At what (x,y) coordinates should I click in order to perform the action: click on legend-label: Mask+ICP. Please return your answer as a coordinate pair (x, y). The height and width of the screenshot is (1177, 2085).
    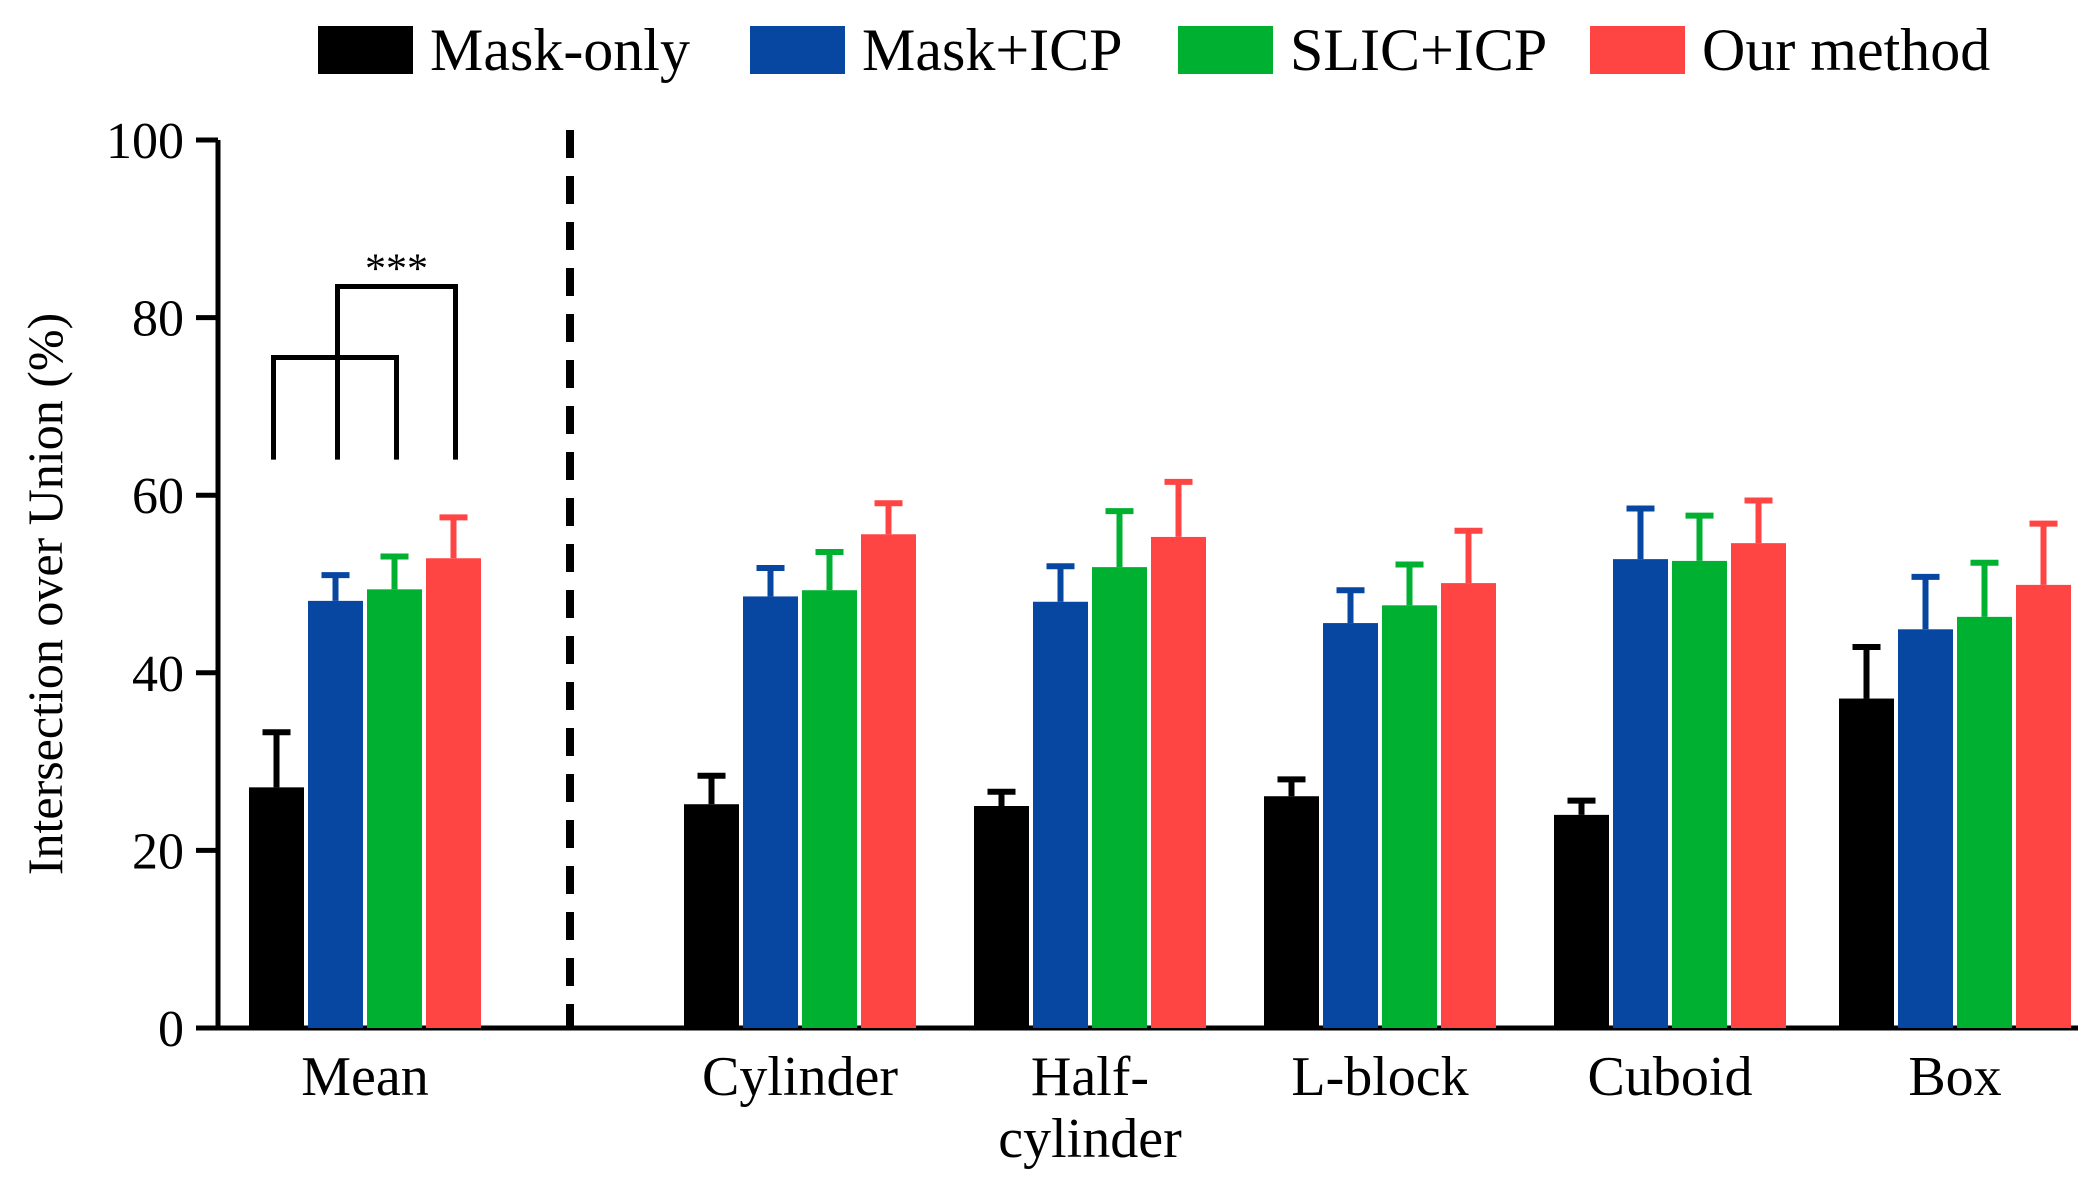
    Looking at the image, I should click on (992, 50).